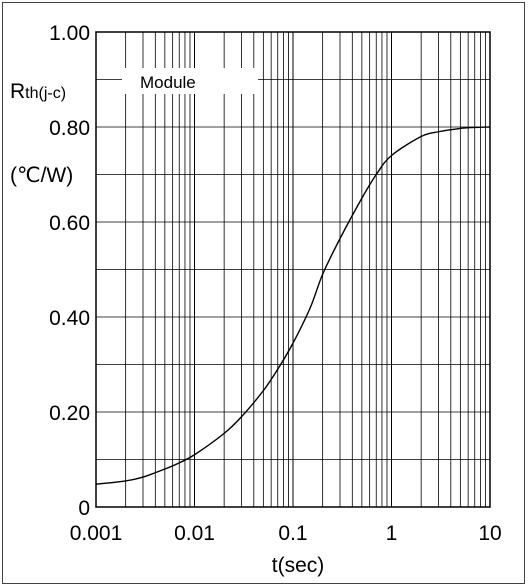 This screenshot has height=588, width=529. I want to click on legend-background, so click(190, 81).